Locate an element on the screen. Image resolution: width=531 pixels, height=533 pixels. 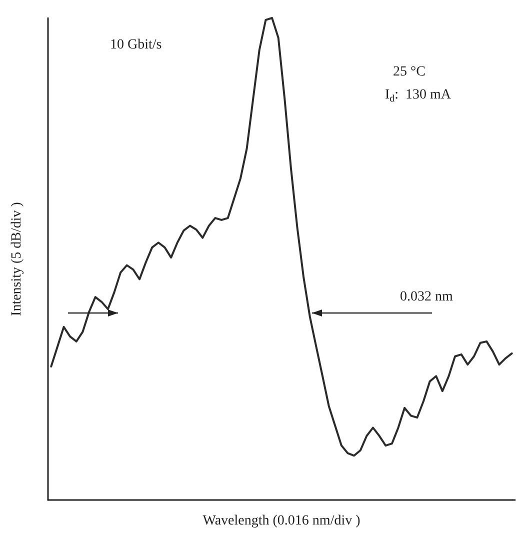
annotation: 10 Gbit/s is located at coordinates (136, 45).